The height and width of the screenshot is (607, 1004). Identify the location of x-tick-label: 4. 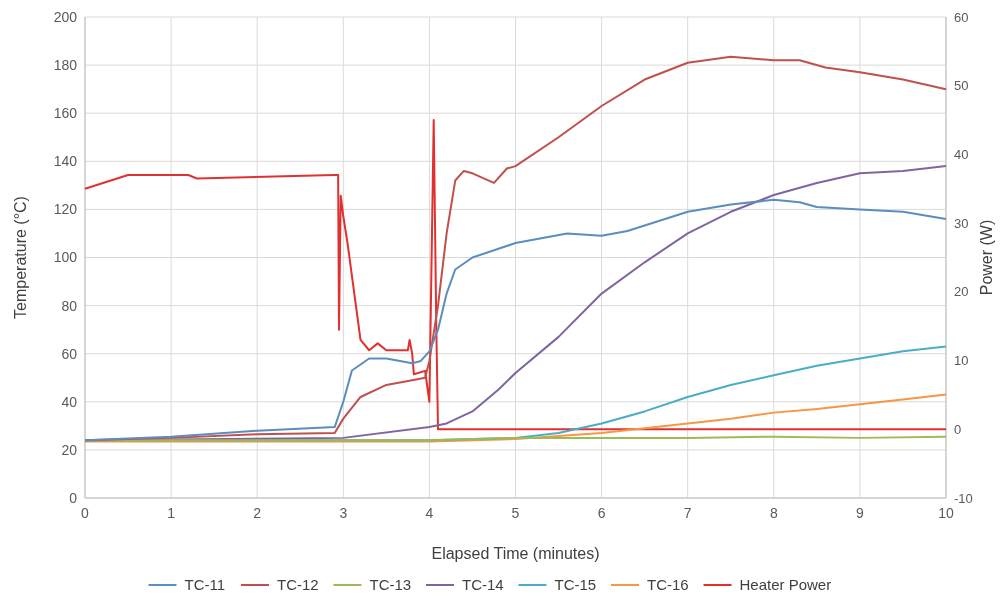
(429, 513).